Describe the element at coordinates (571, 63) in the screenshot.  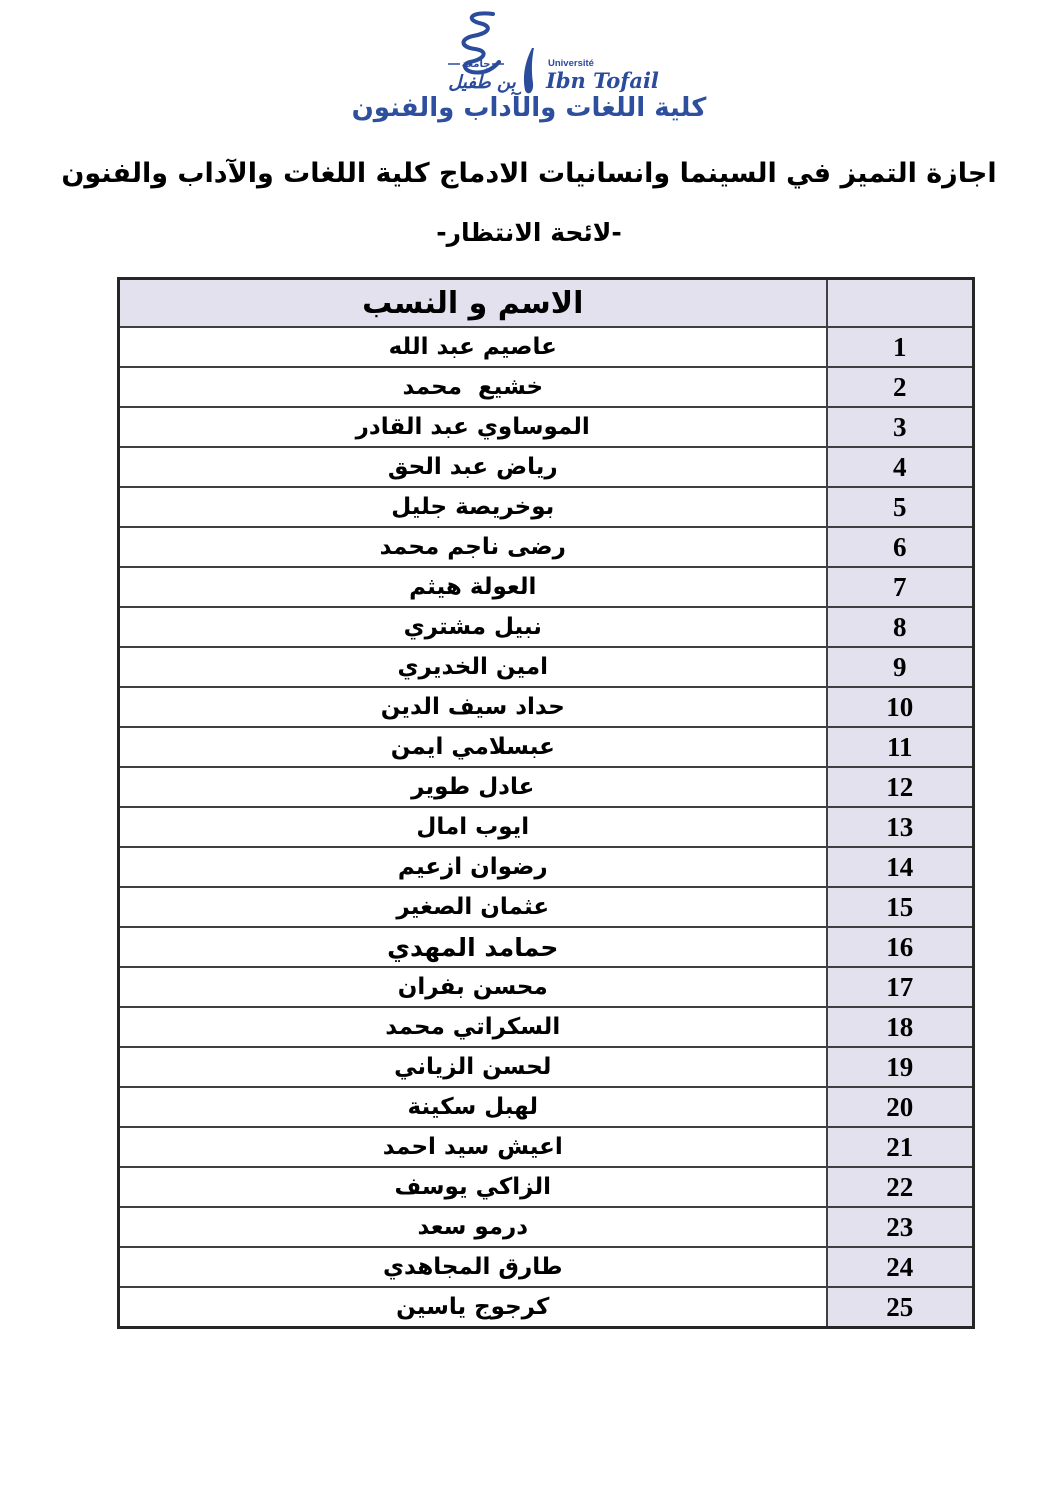
I see `logo-universite-label: Université` at that location.